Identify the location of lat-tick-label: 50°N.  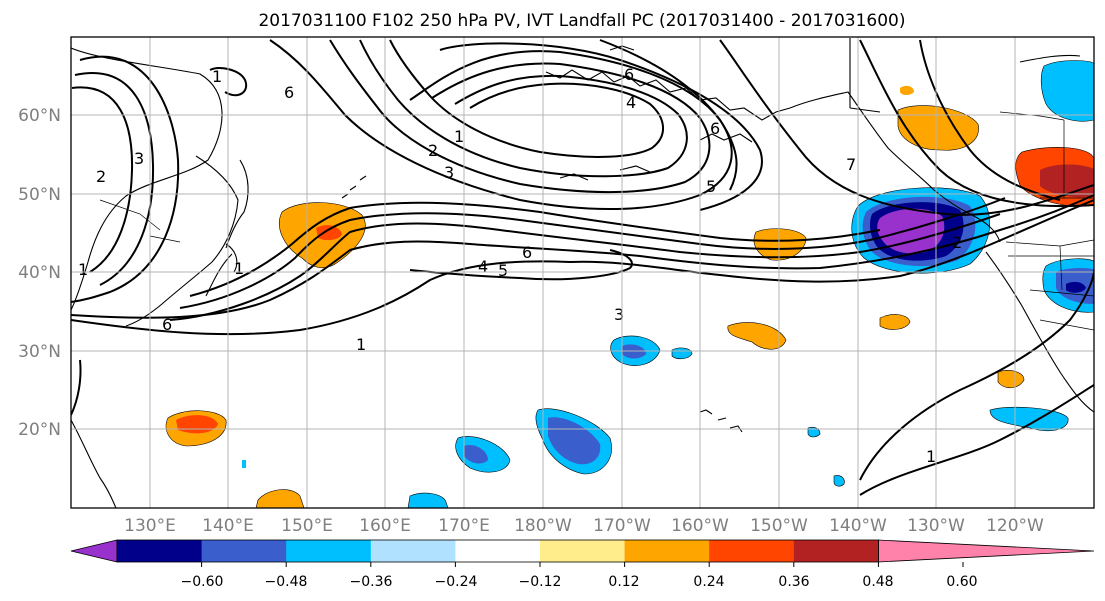
(39, 195).